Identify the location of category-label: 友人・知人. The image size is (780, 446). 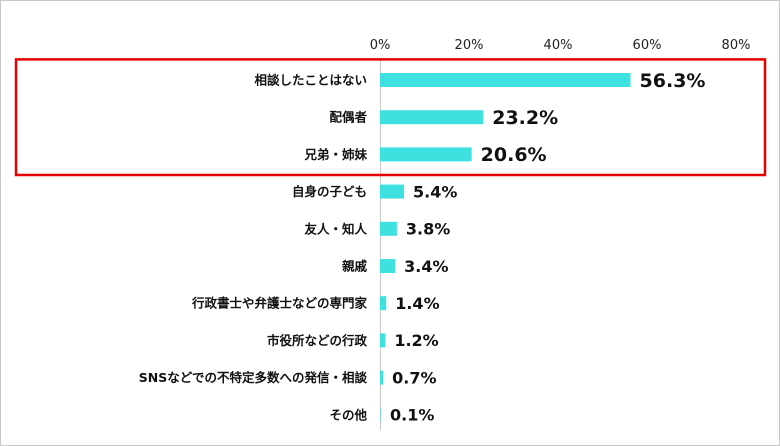
(335, 228).